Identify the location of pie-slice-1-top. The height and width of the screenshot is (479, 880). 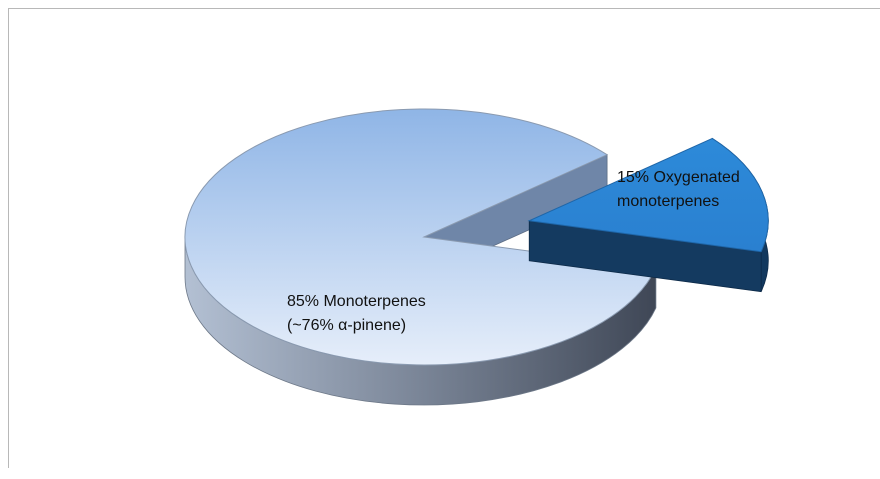
(648, 195).